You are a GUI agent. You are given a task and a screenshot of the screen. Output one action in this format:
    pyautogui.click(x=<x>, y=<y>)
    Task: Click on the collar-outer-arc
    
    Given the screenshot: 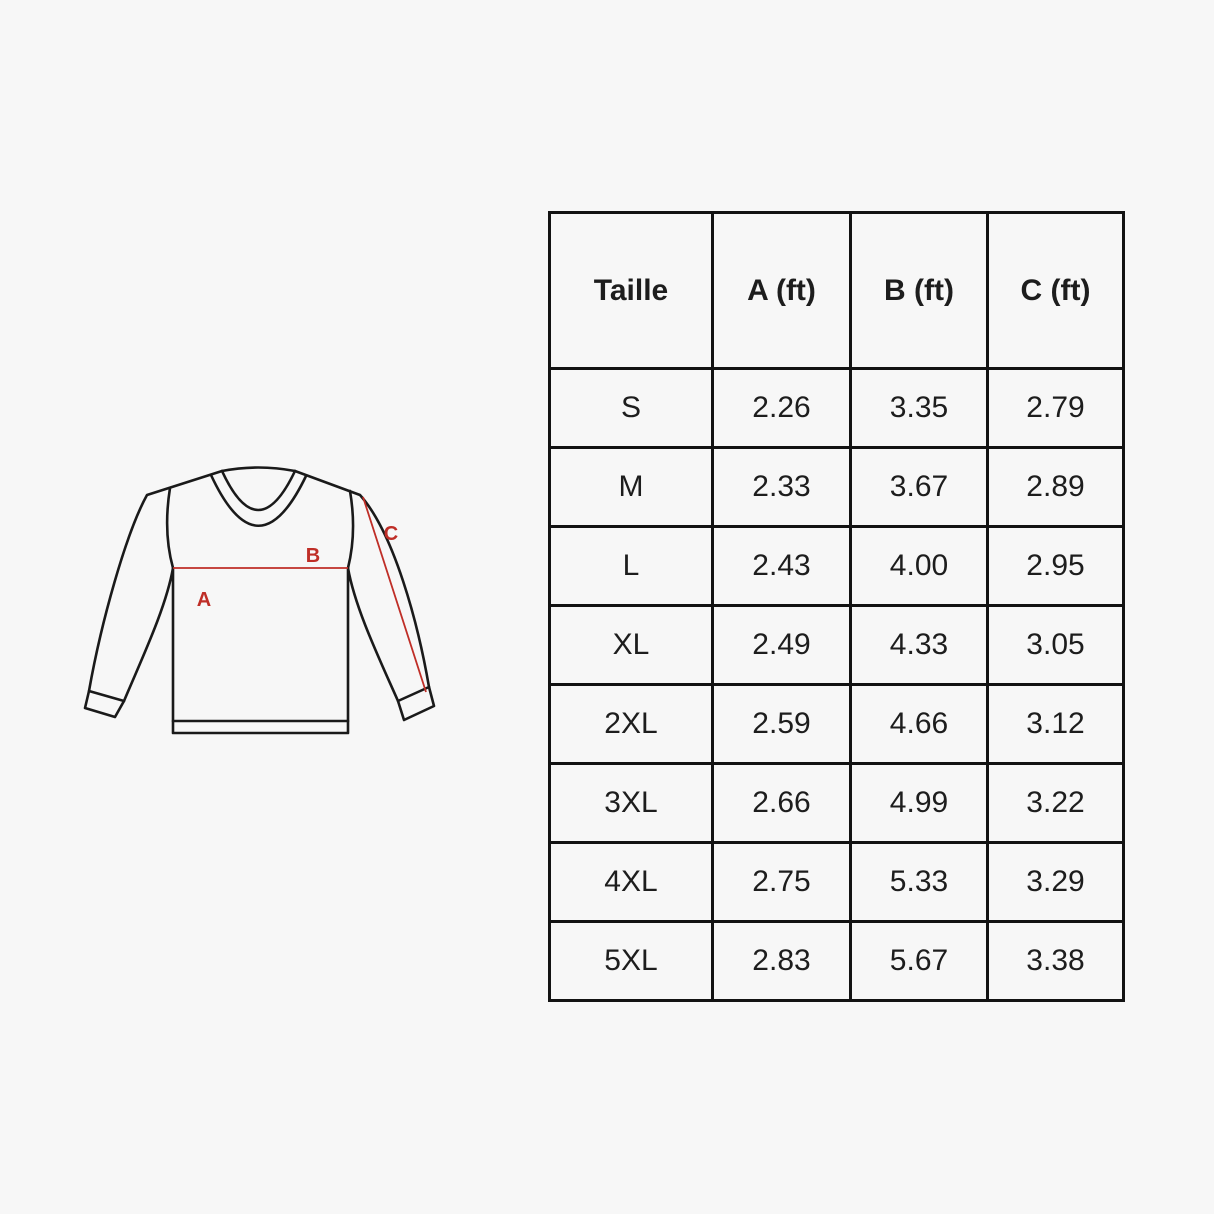 What is the action you would take?
    pyautogui.click(x=258, y=500)
    